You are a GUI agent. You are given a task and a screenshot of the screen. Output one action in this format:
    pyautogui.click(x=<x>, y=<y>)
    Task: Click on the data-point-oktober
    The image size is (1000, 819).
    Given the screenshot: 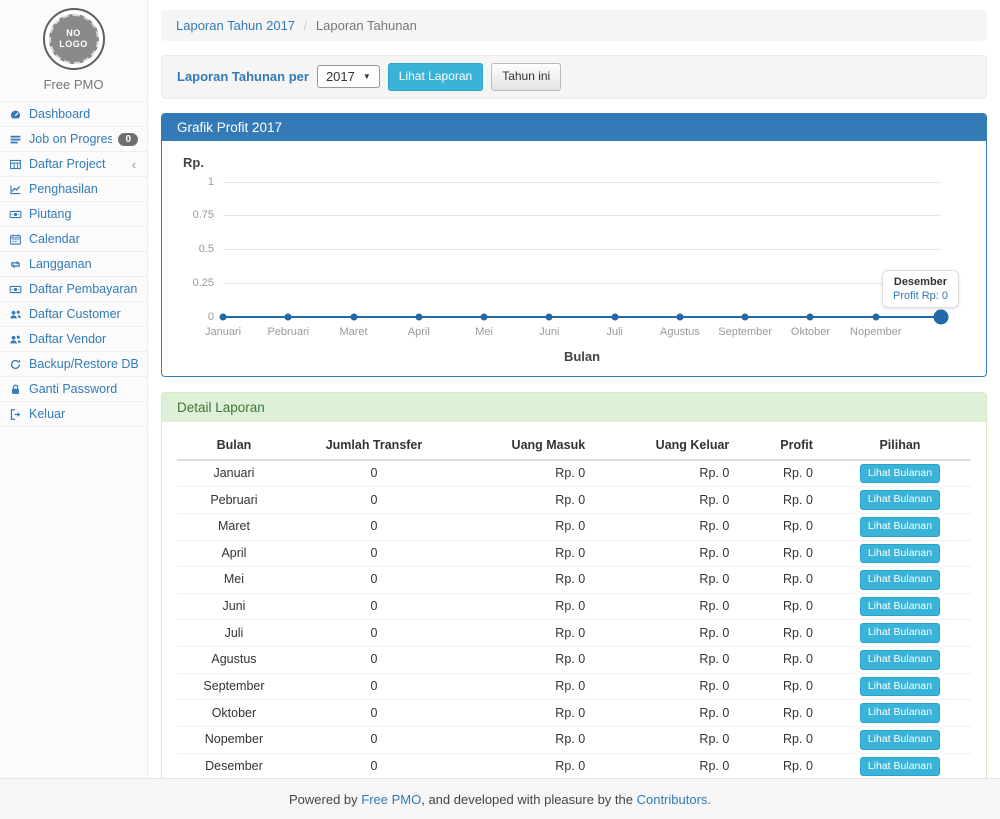 What is the action you would take?
    pyautogui.click(x=810, y=317)
    